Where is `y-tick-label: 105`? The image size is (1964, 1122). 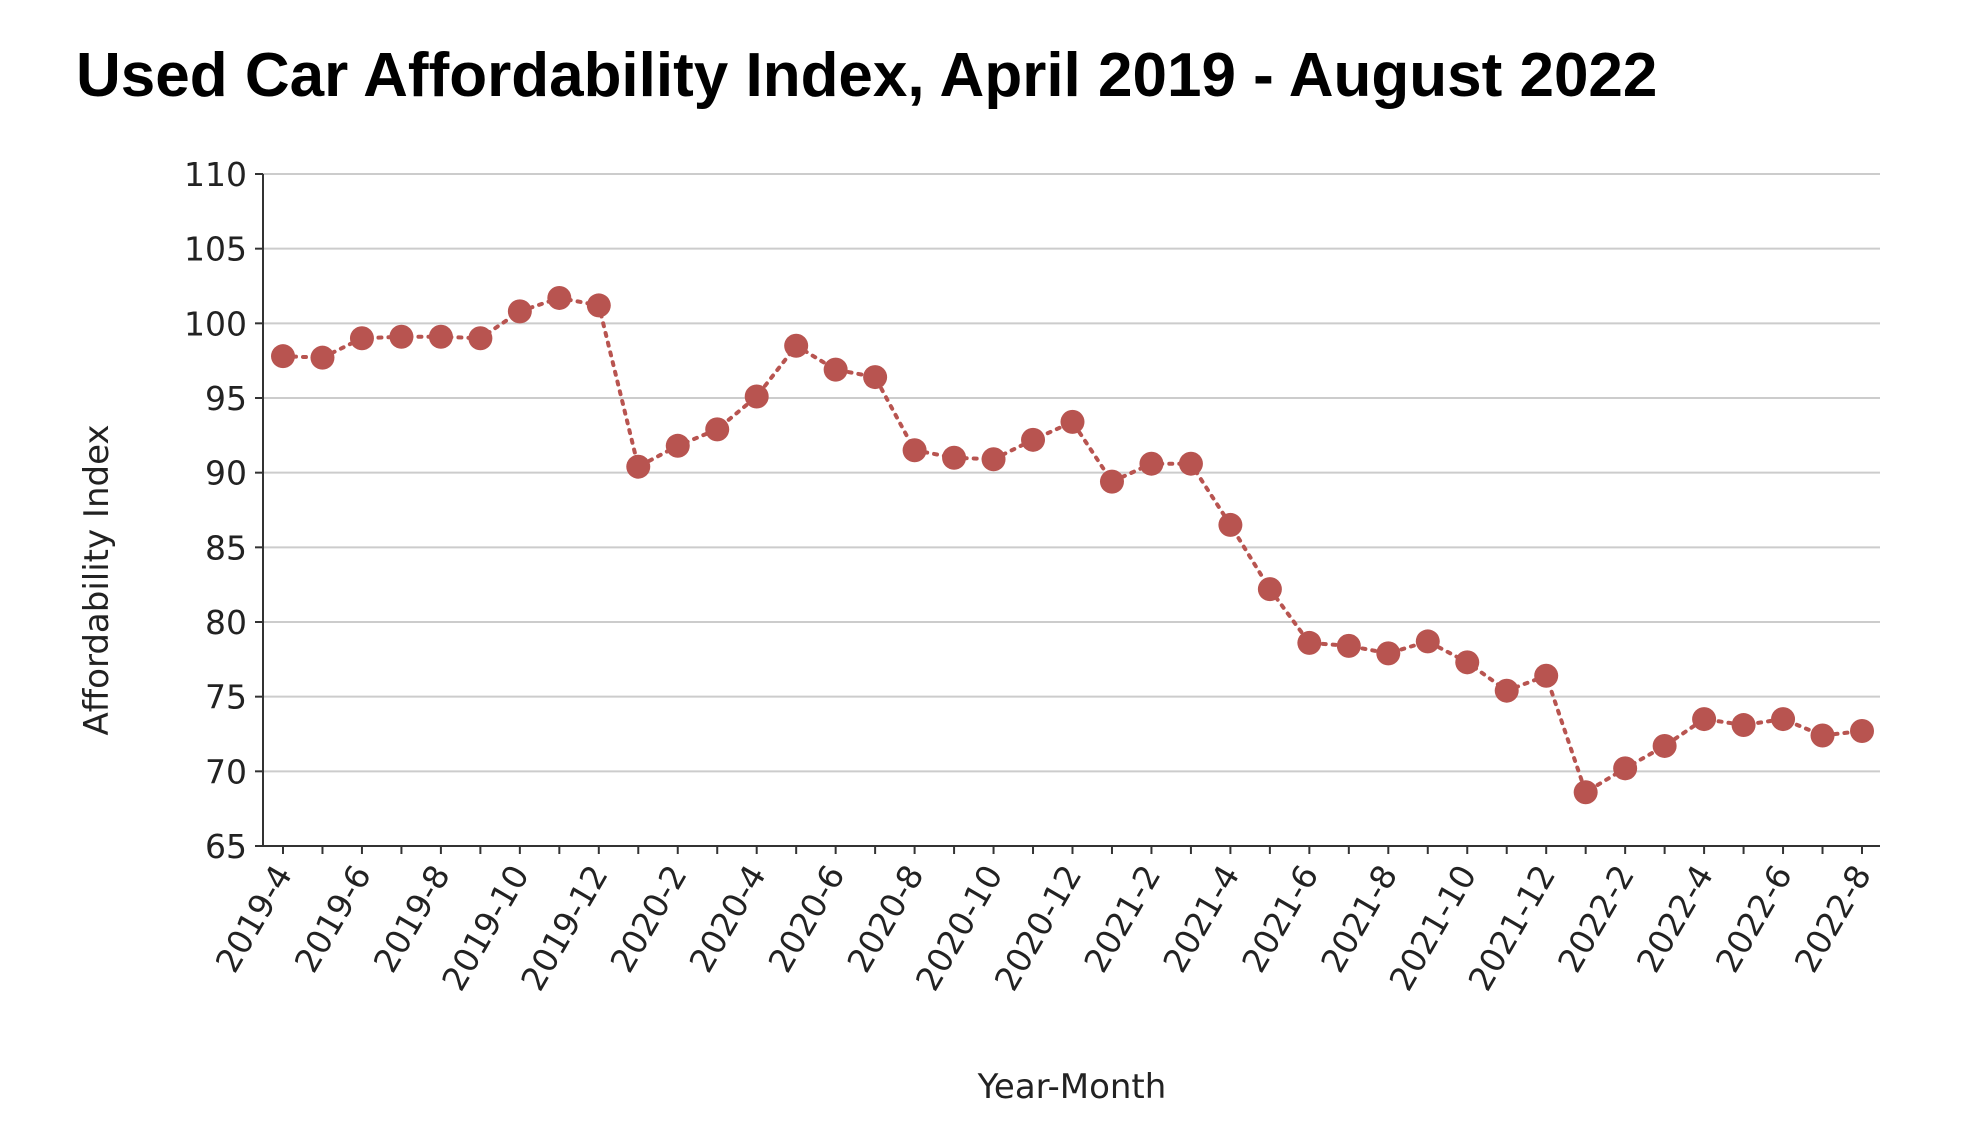
y-tick-label: 105 is located at coordinates (215, 249).